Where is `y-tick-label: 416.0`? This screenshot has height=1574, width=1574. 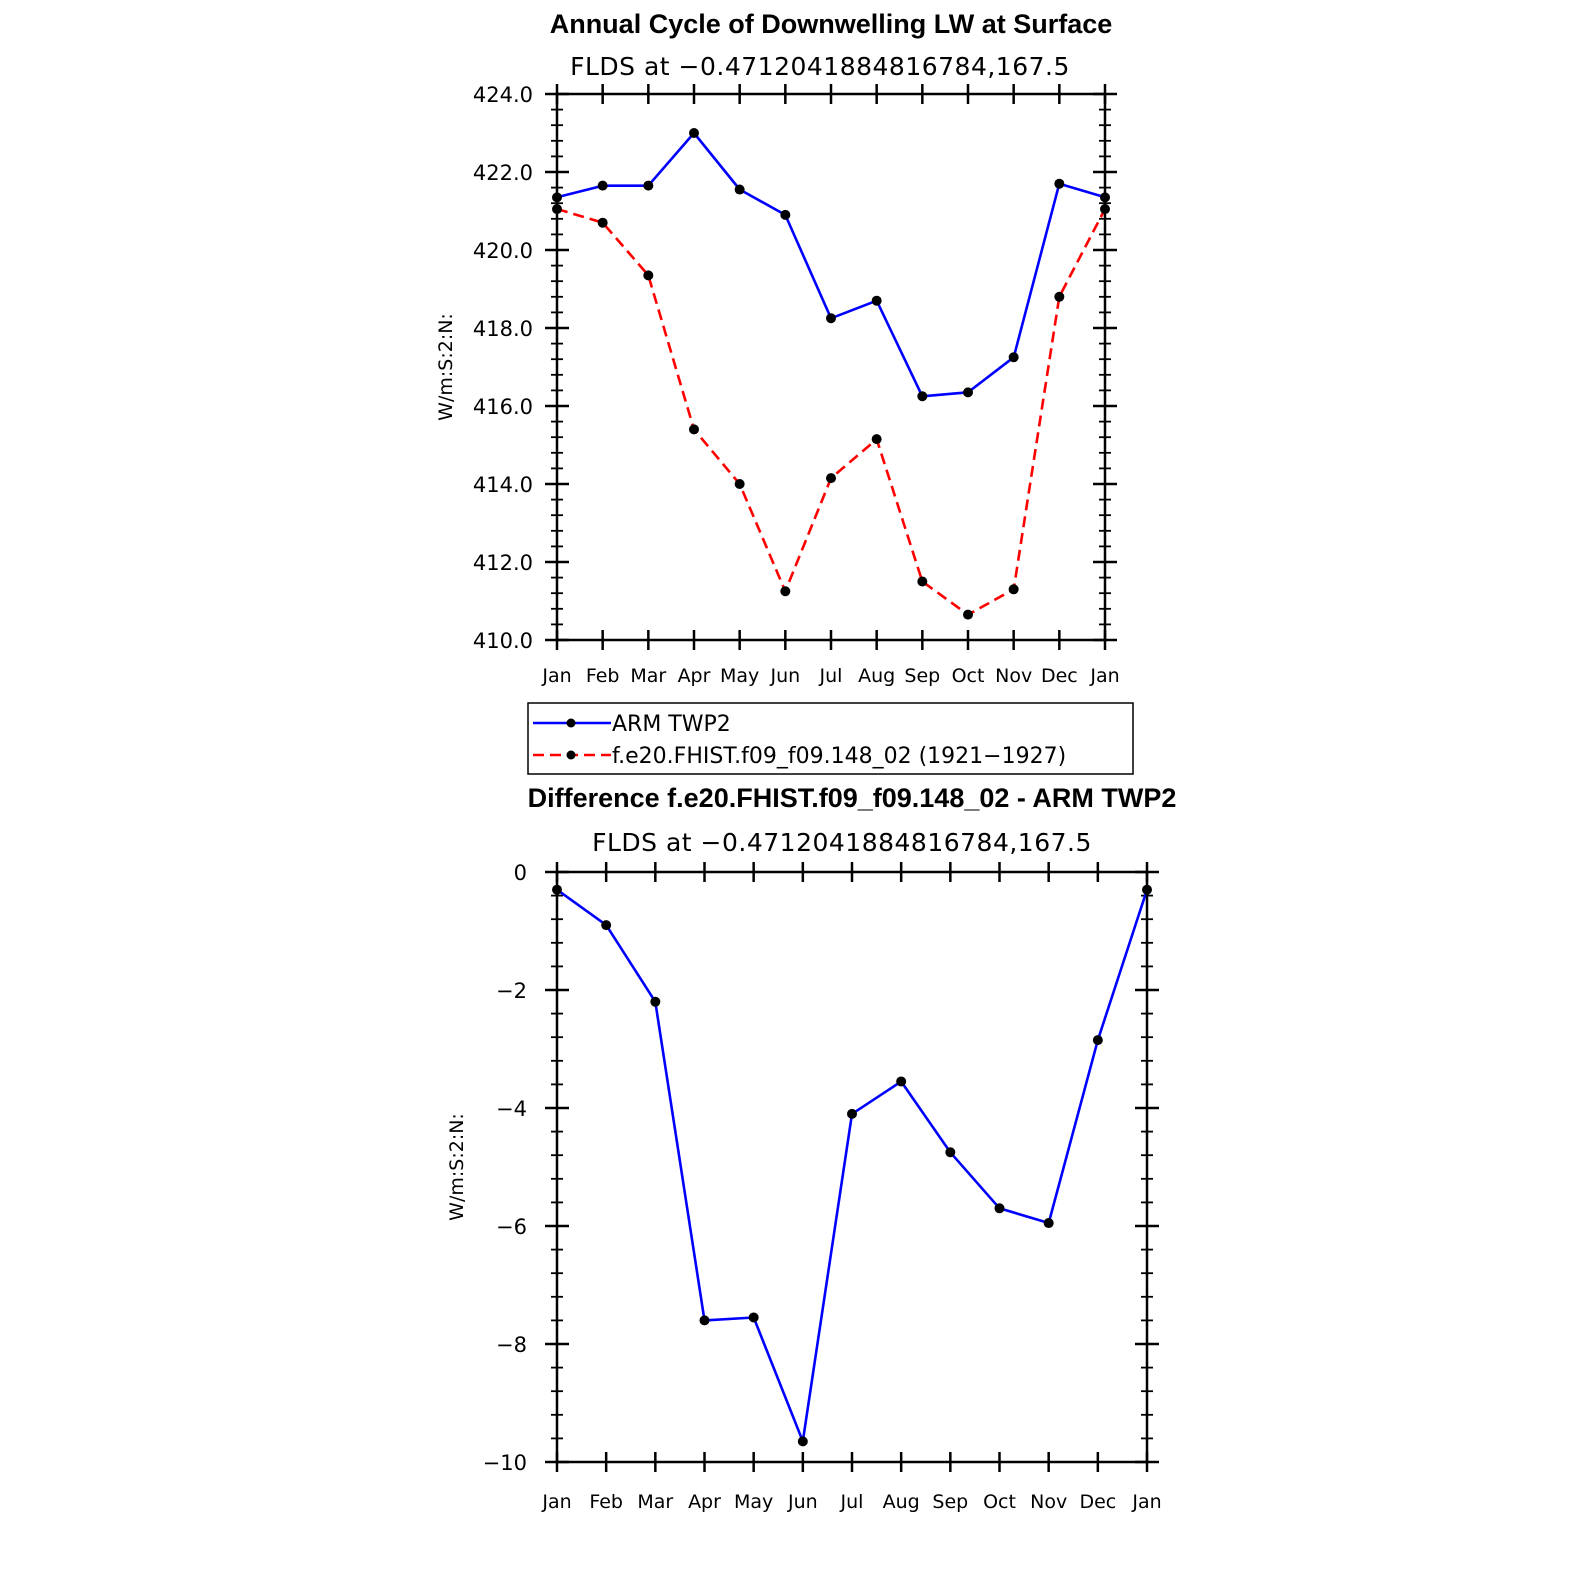 y-tick-label: 416.0 is located at coordinates (503, 407).